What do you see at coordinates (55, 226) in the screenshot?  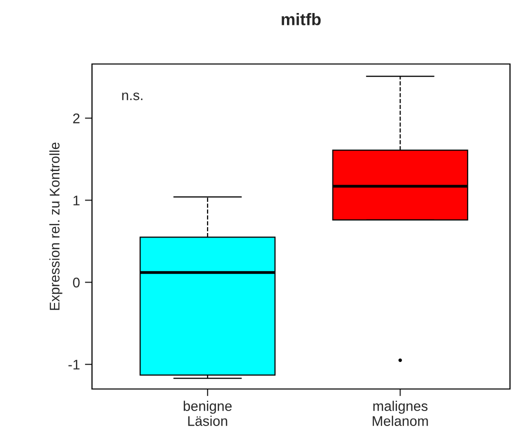 I see `y-axis-title: Expression rel. zu Kontrolle` at bounding box center [55, 226].